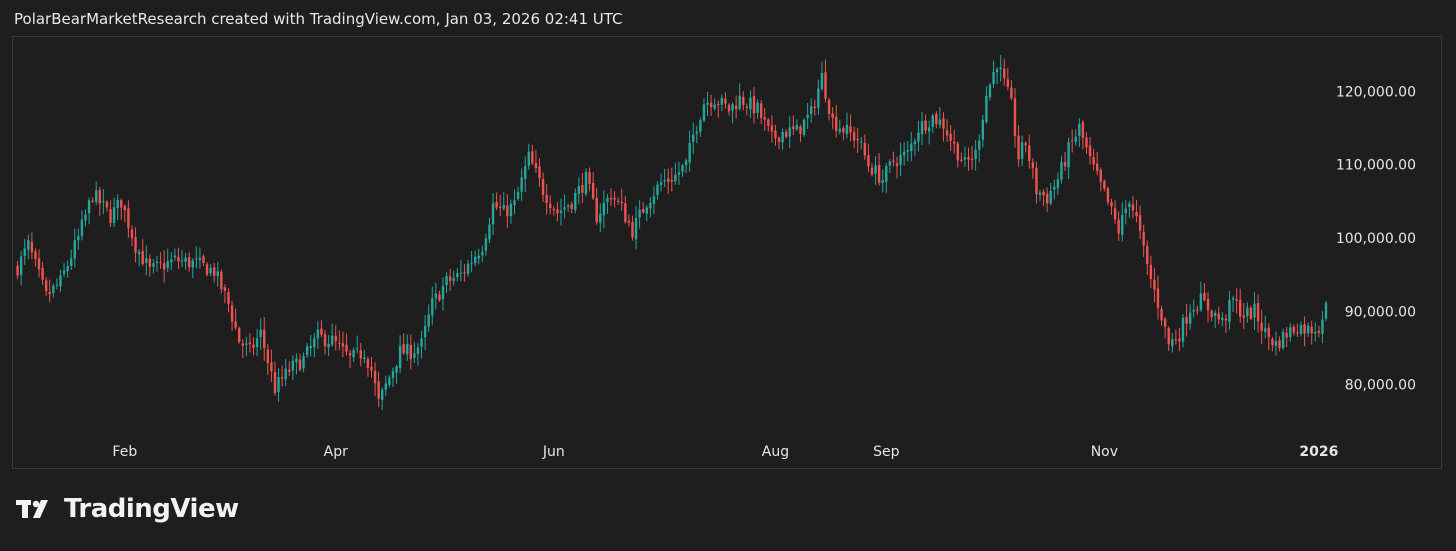 The height and width of the screenshot is (551, 1456). What do you see at coordinates (775, 452) in the screenshot?
I see `time-tick-label: Aug` at bounding box center [775, 452].